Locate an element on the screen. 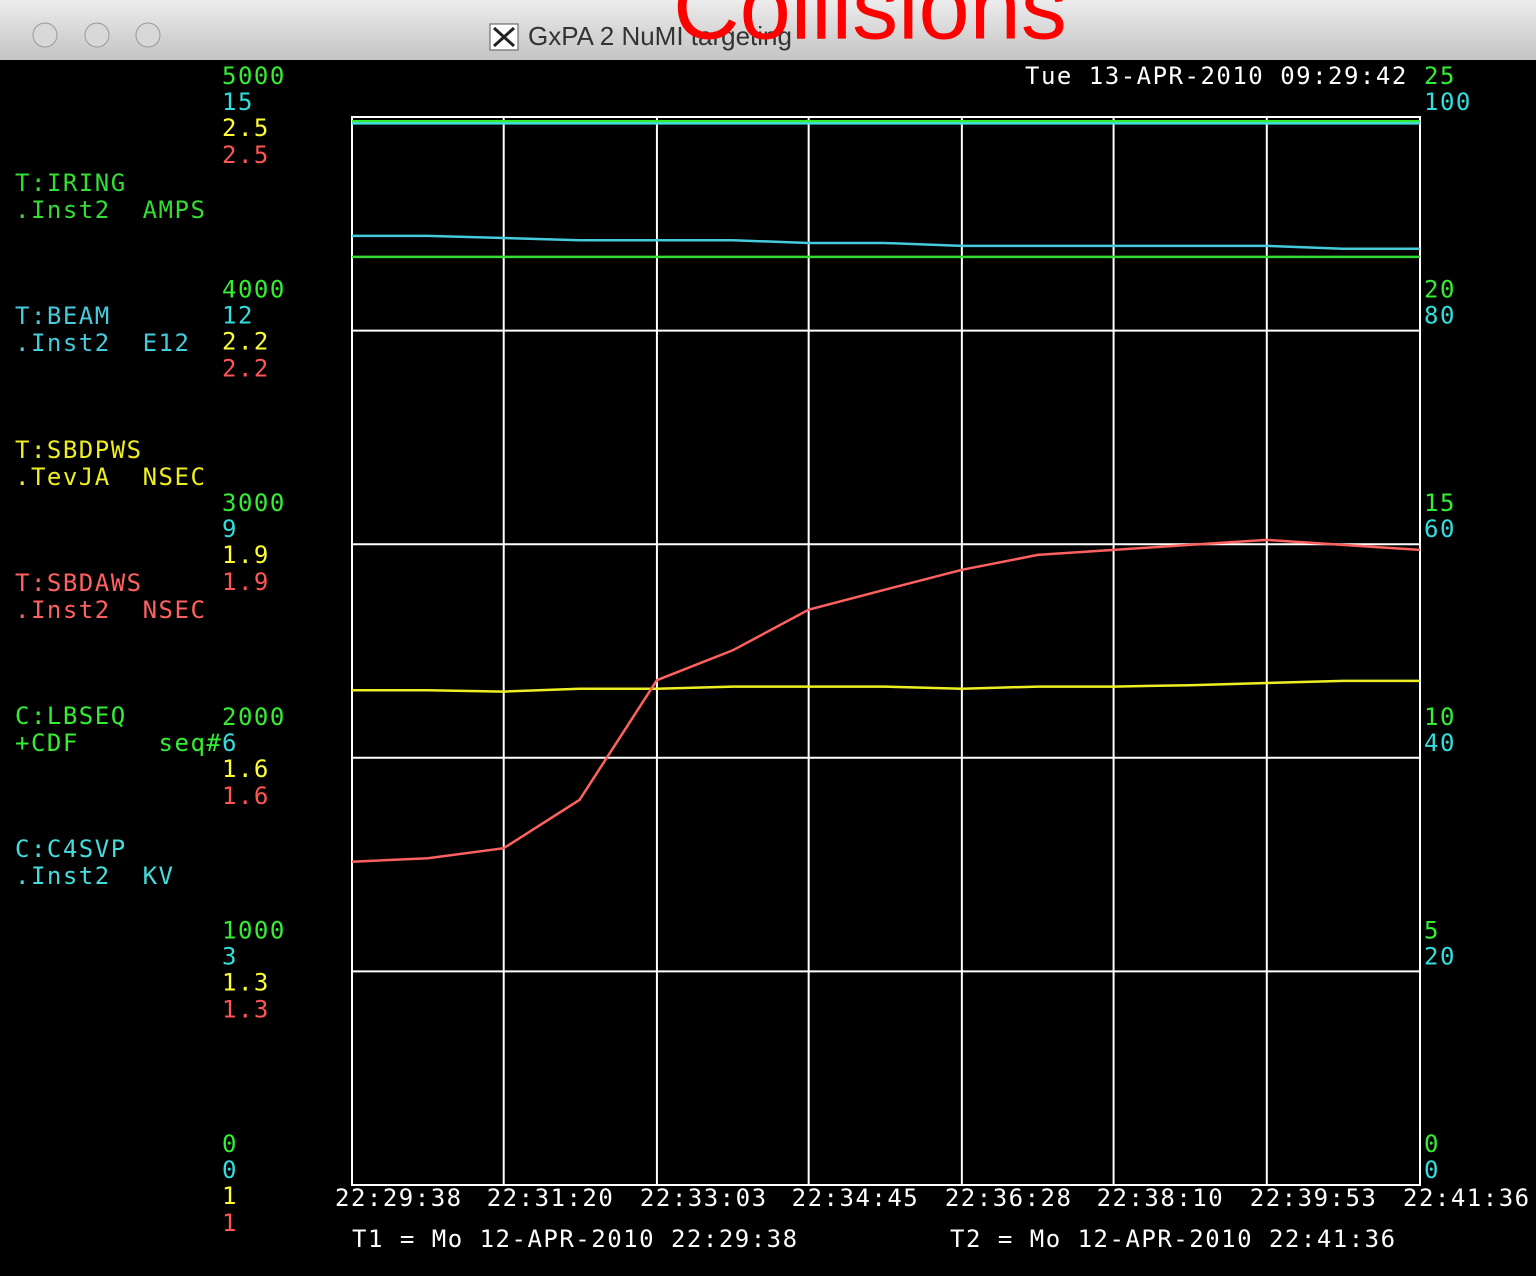 This screenshot has width=1536, height=1276. overlay-title: Collisions is located at coordinates (870, 29).